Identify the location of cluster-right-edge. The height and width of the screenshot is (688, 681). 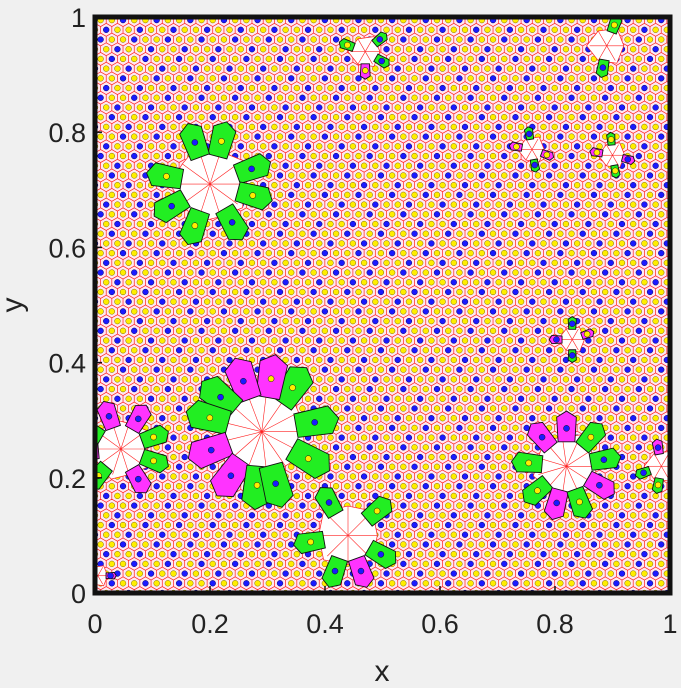
(652, 466).